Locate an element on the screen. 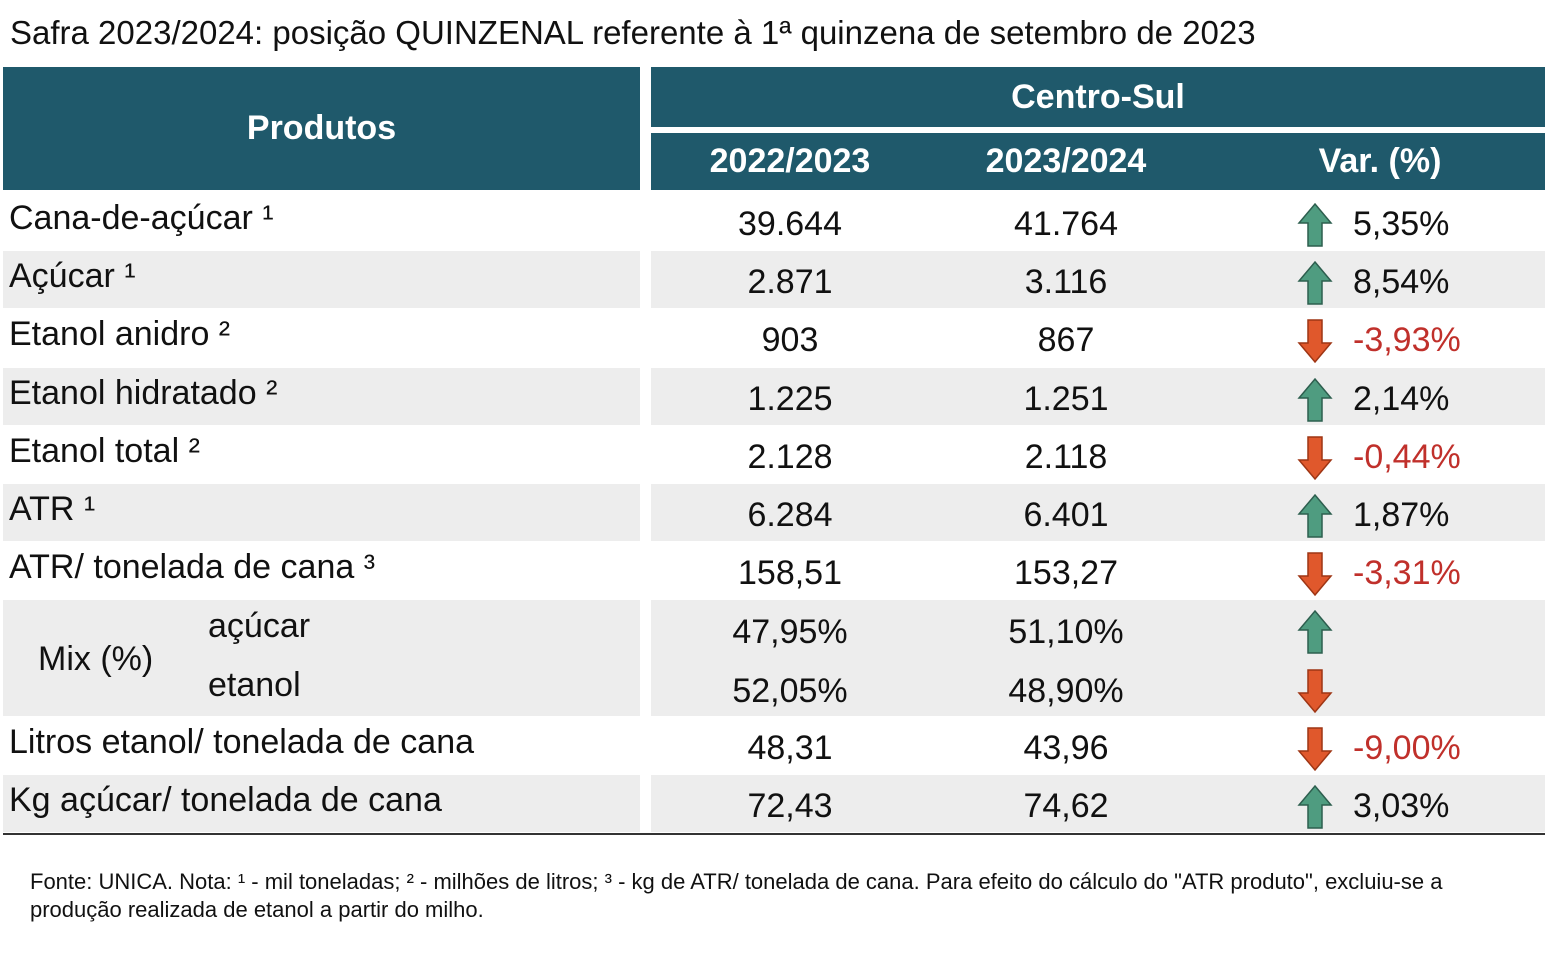  row-label: Etanol anidro ² is located at coordinates (120, 334).